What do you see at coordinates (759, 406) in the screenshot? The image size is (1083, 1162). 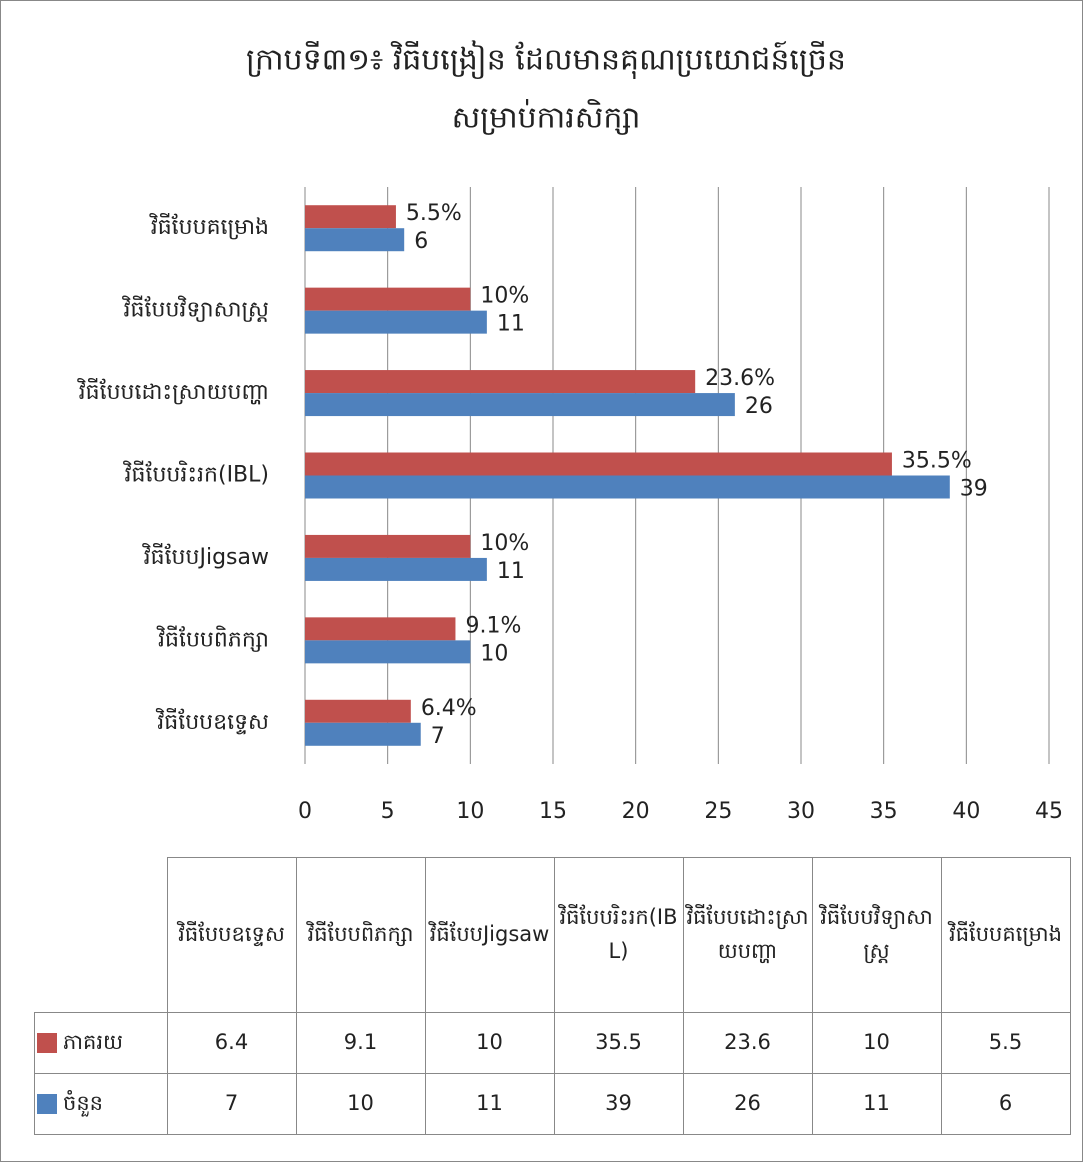 I see `data-label: 26` at bounding box center [759, 406].